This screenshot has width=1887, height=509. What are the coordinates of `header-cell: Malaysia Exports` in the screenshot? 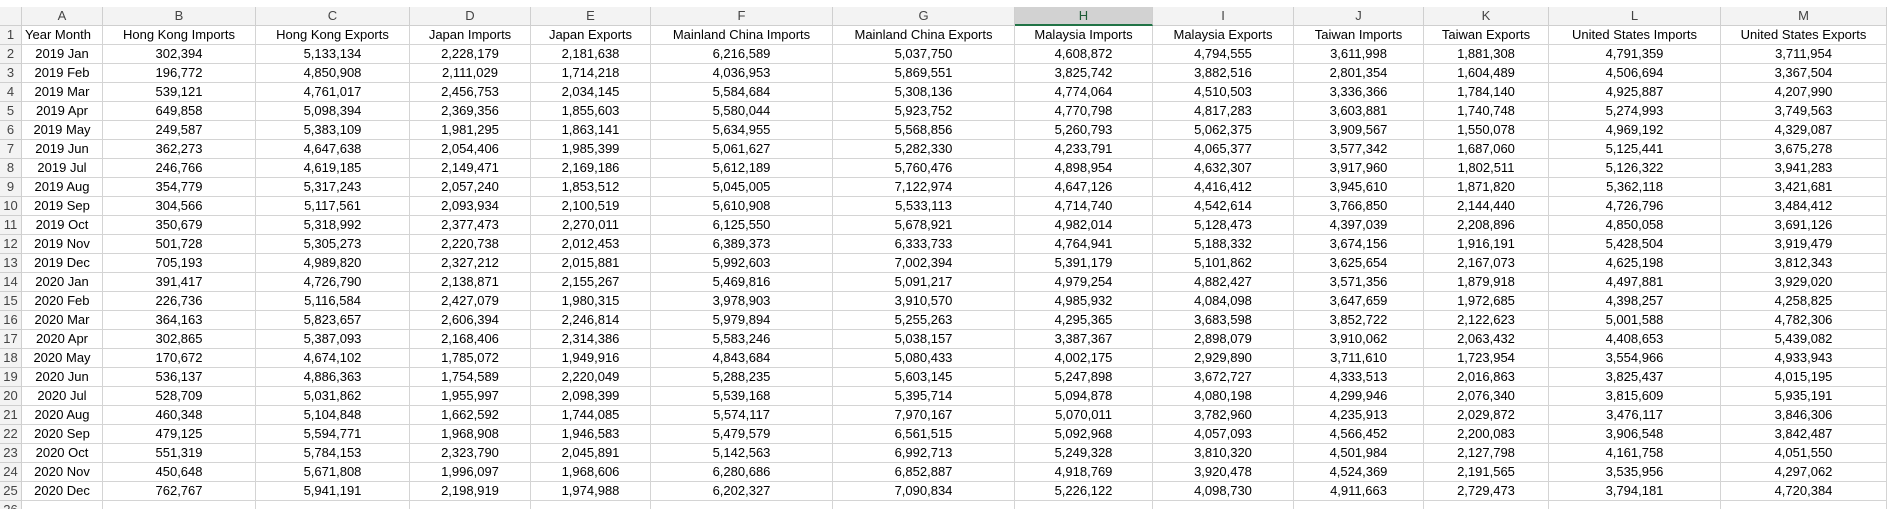 It's located at (1223, 35).